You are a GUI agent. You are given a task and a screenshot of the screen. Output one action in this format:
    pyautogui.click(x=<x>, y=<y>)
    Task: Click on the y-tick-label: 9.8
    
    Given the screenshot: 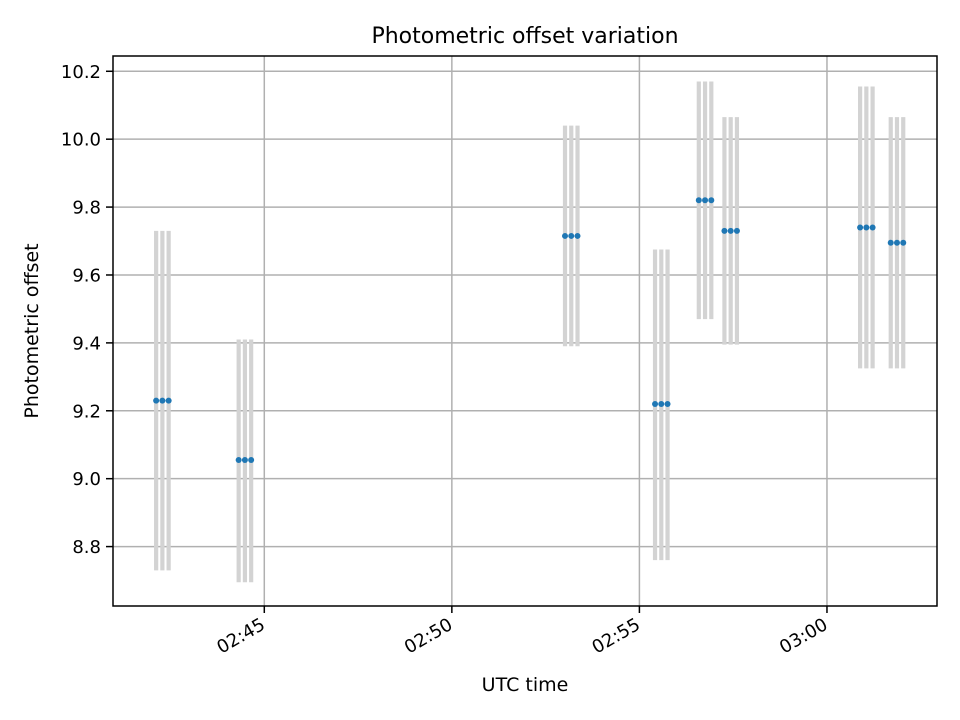 What is the action you would take?
    pyautogui.click(x=86, y=208)
    